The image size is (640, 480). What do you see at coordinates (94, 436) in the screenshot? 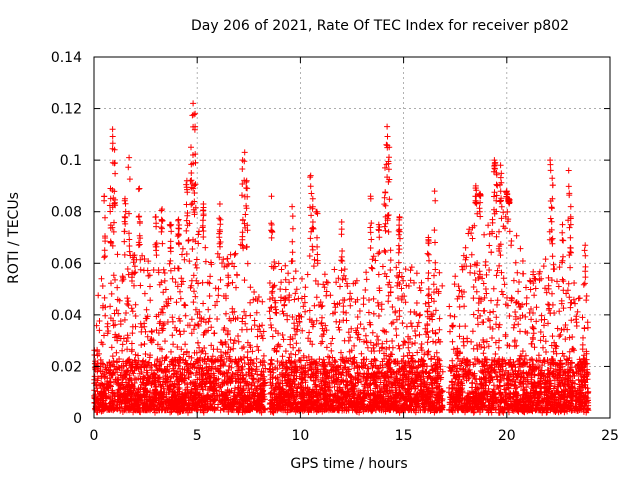
I see `x-tick-label: 0` at bounding box center [94, 436].